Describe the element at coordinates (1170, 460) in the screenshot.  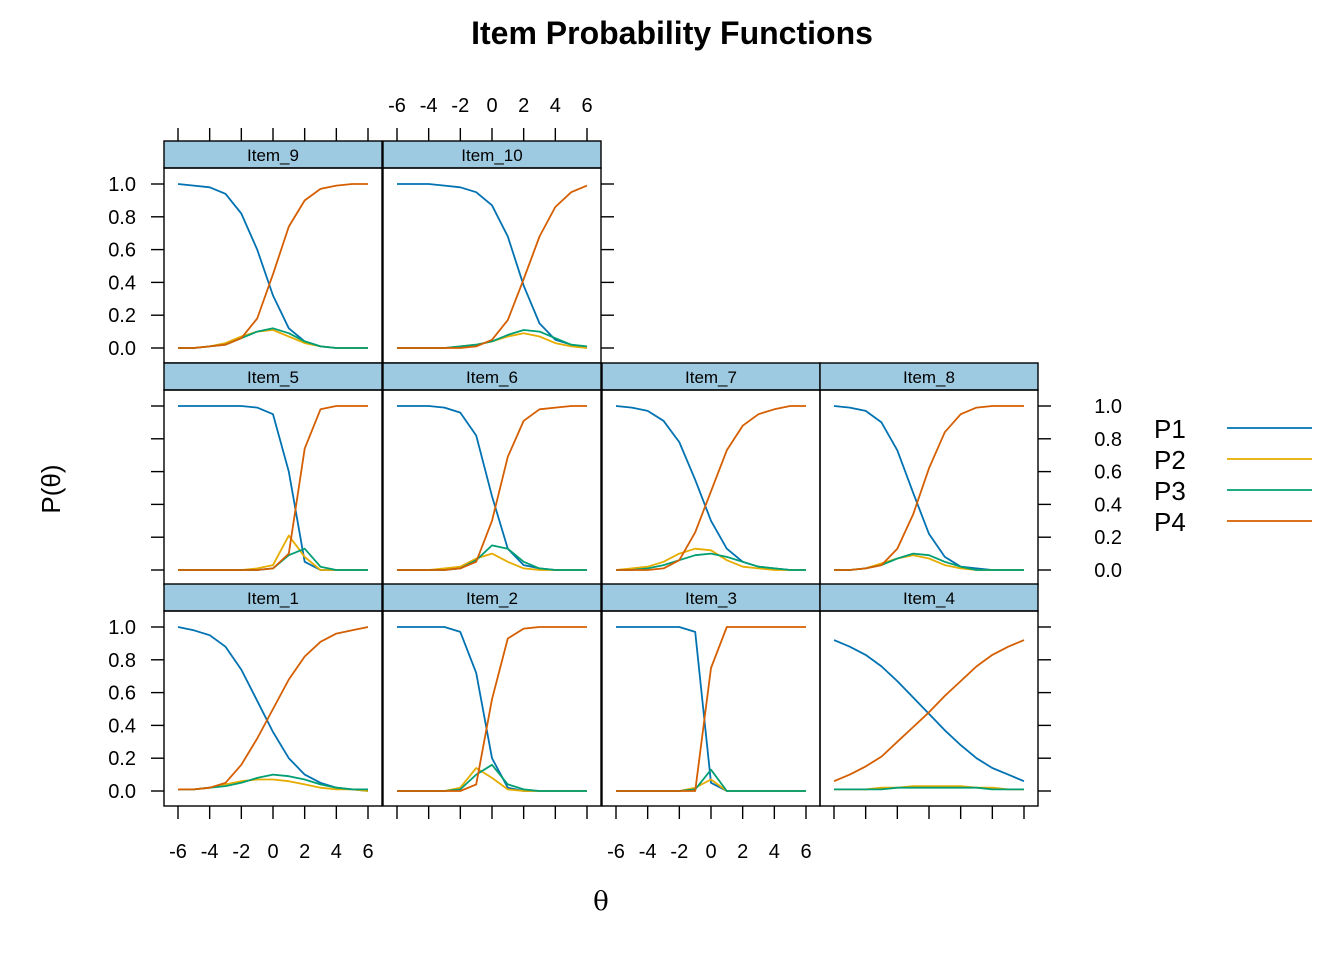
I see `legend-label-p2: P2` at that location.